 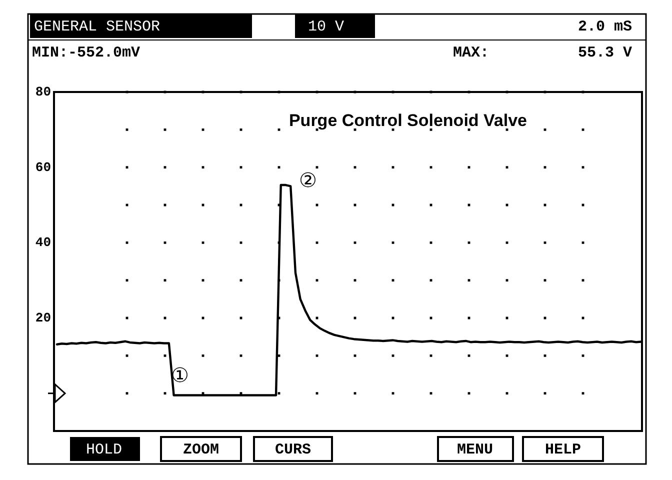 What do you see at coordinates (605, 53) in the screenshot?
I see `text: 55.3 V` at bounding box center [605, 53].